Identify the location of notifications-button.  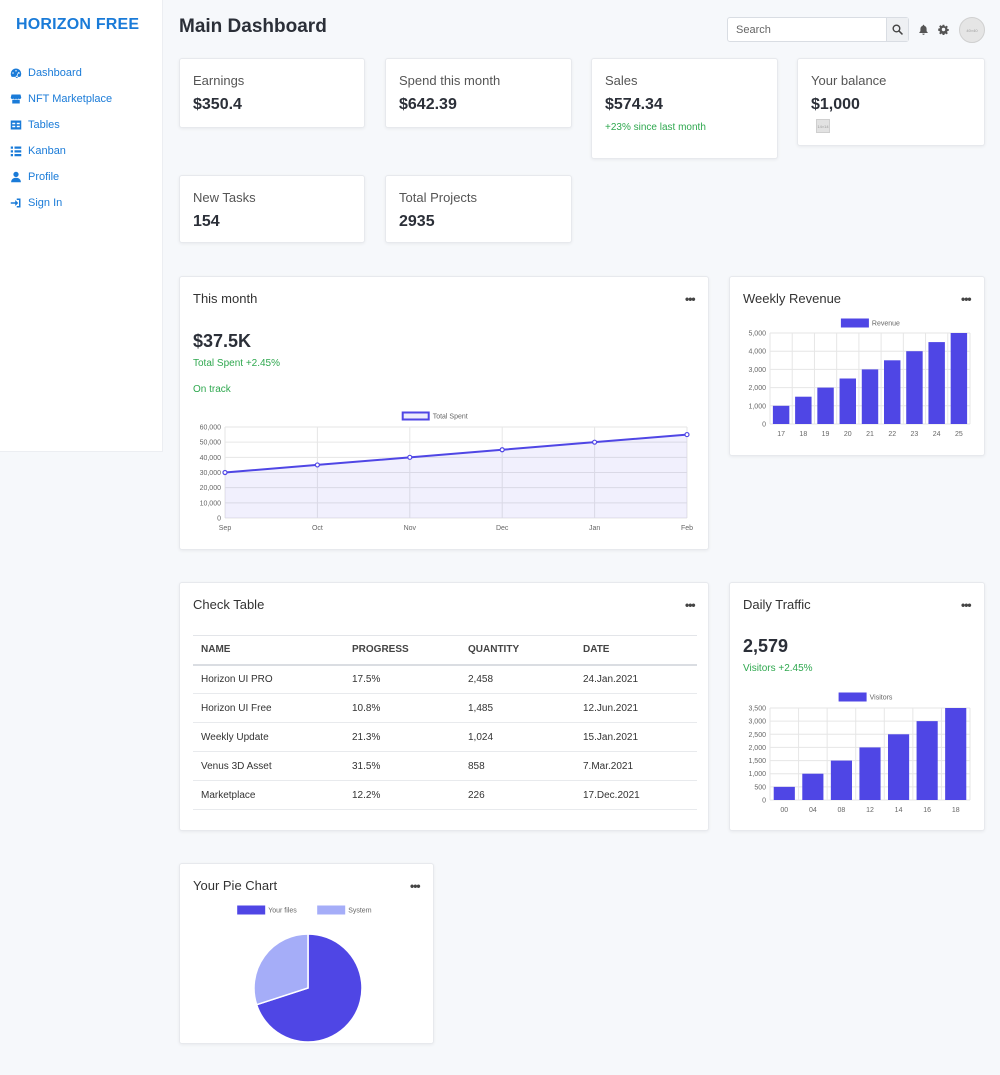
(923, 29).